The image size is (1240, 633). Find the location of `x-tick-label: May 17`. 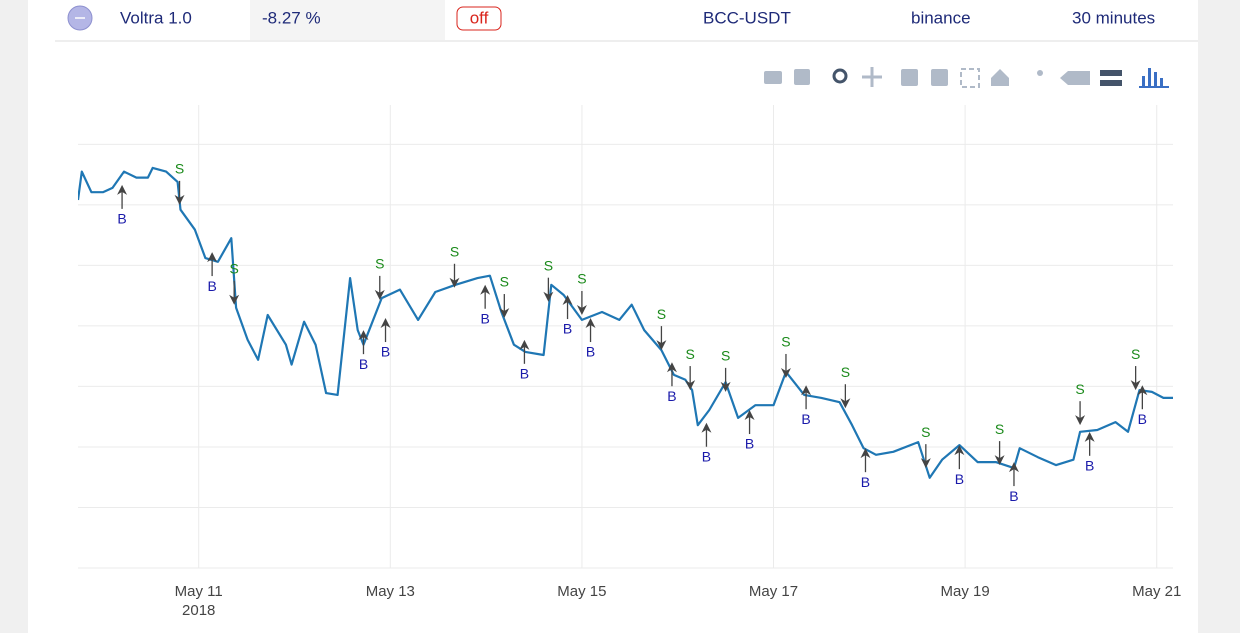

x-tick-label: May 17 is located at coordinates (773, 591).